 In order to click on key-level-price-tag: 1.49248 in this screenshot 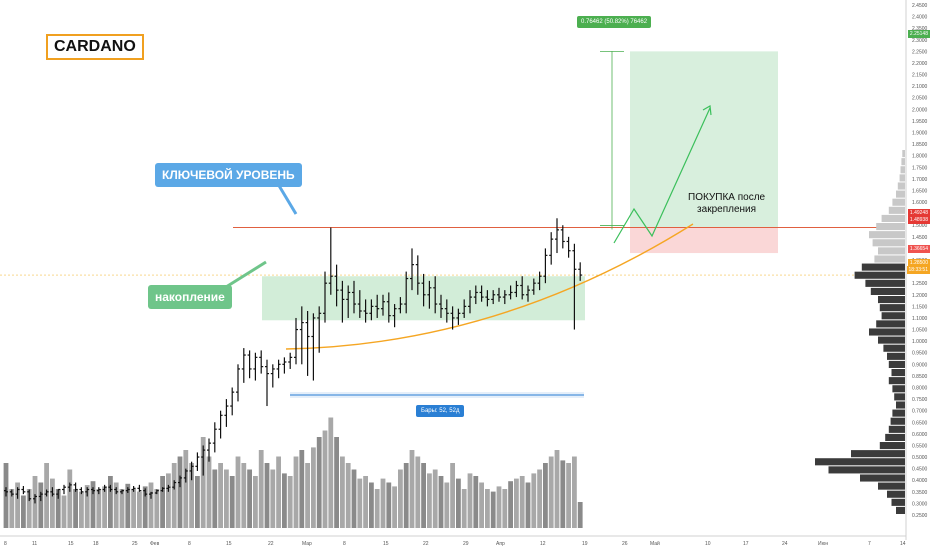, I will do `click(918, 213)`.